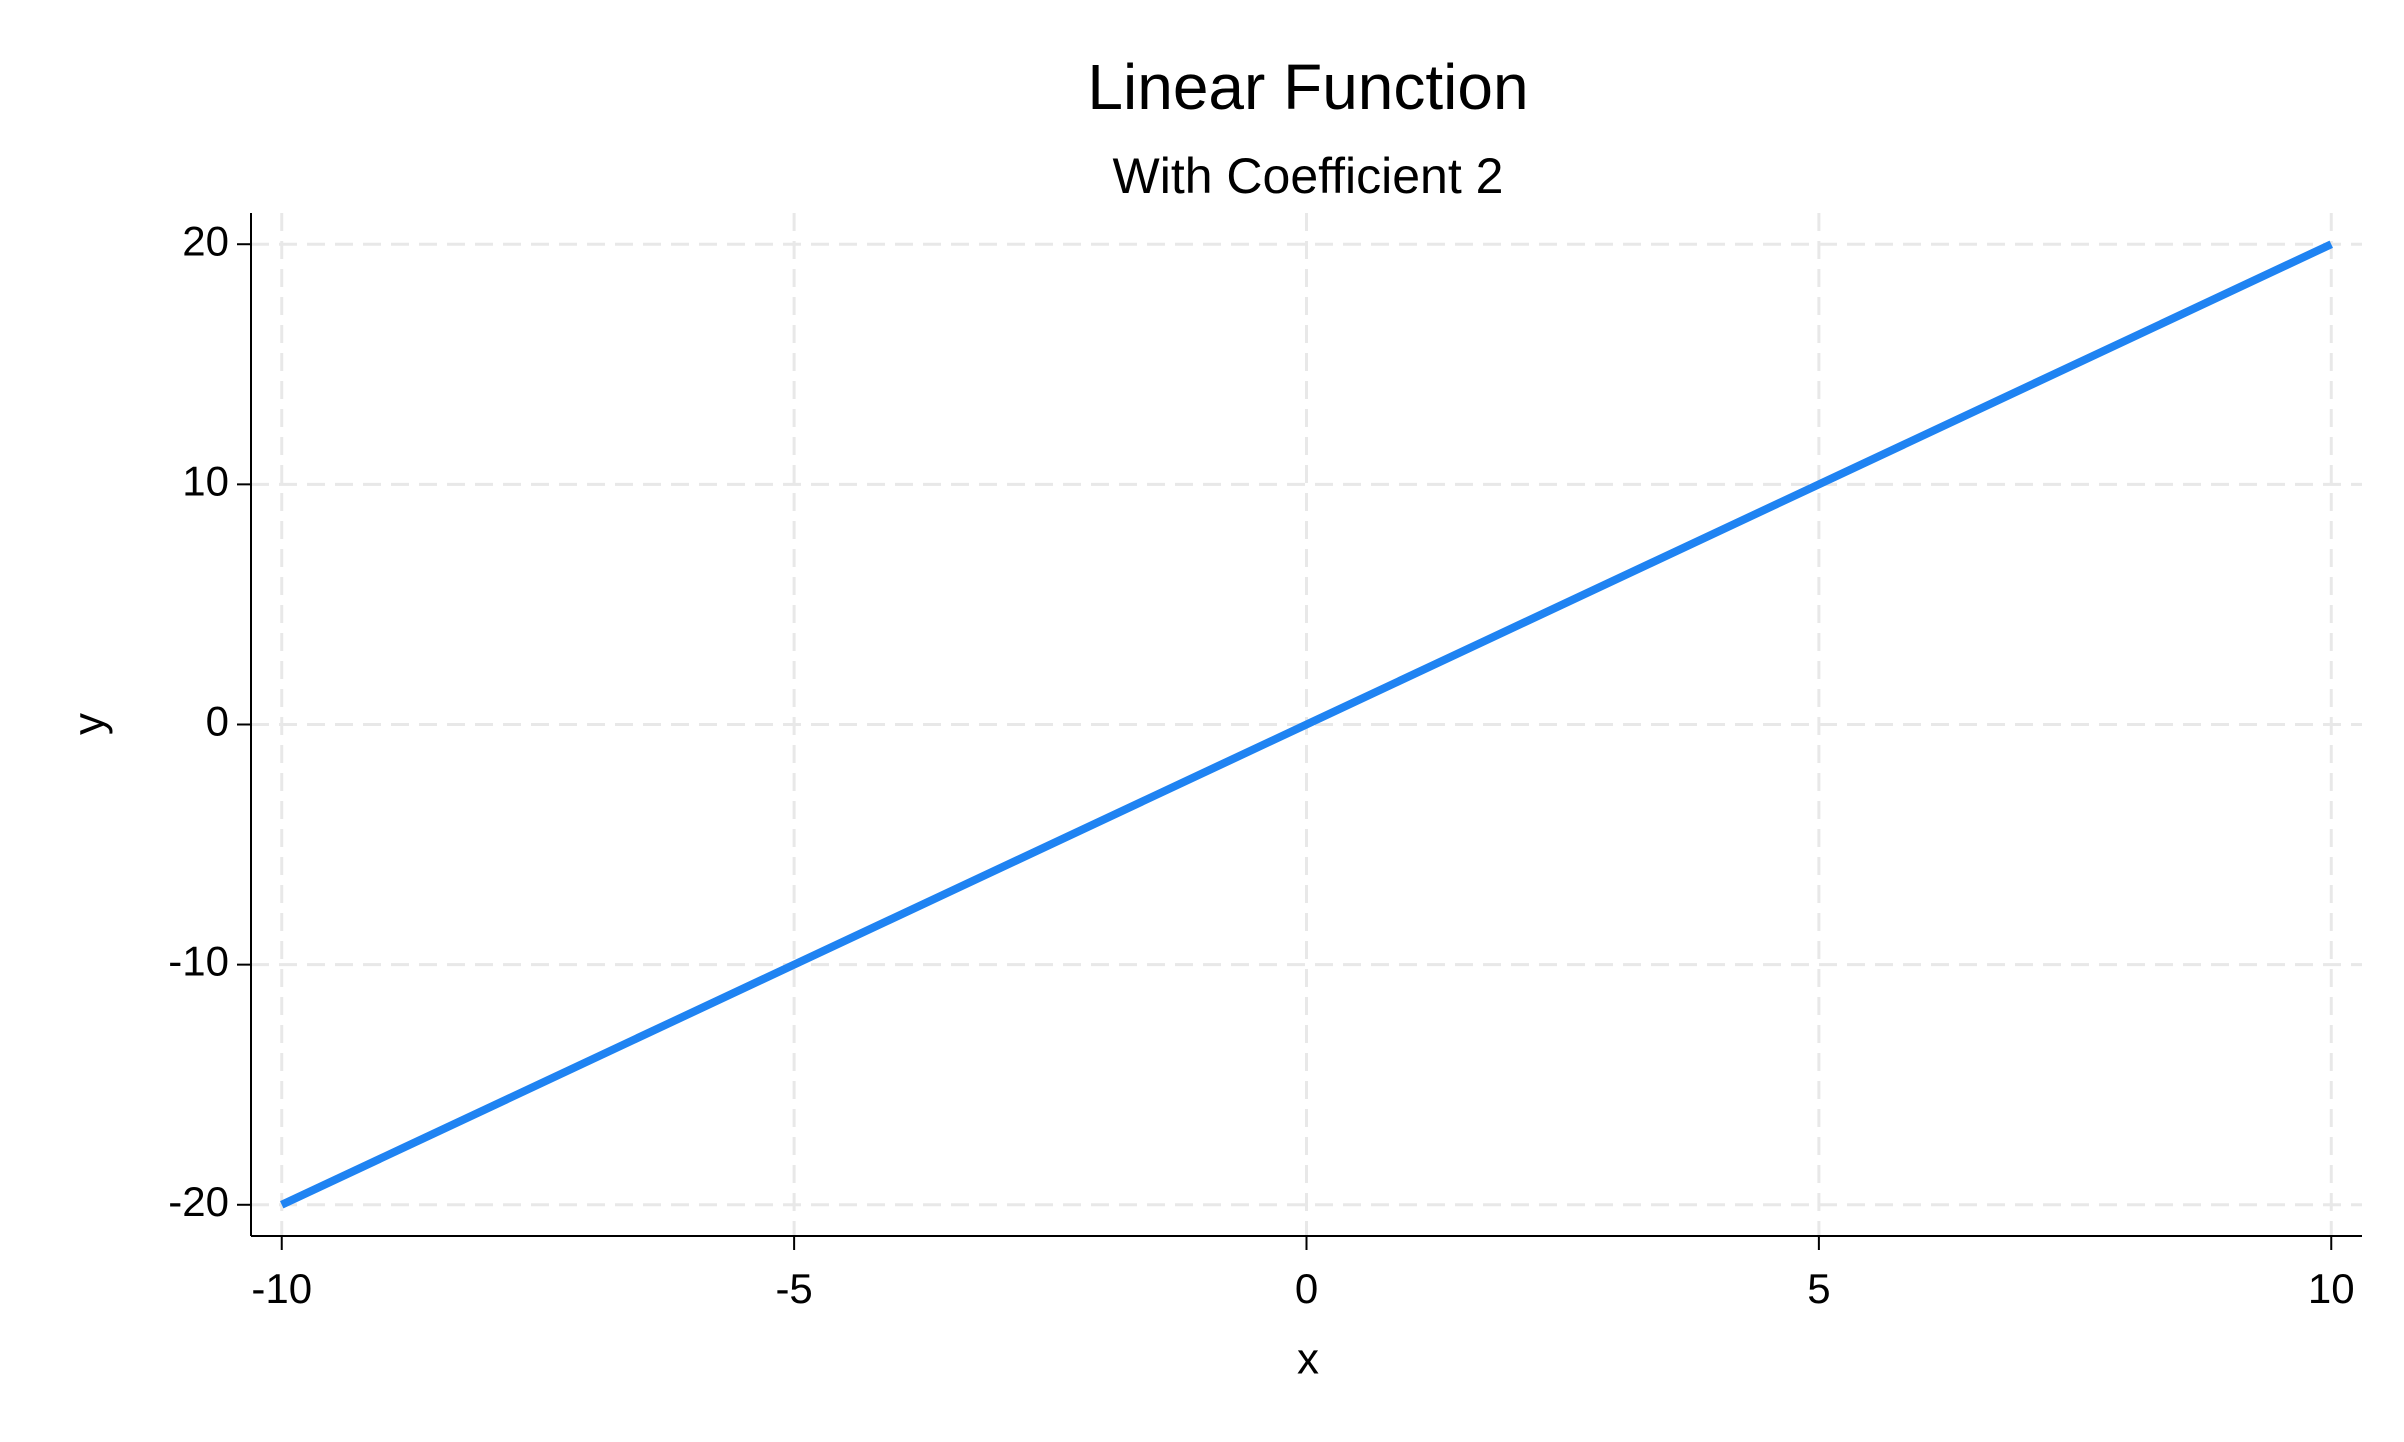 The height and width of the screenshot is (1442, 2404). What do you see at coordinates (198, 961) in the screenshot?
I see `y-tick-label: -10` at bounding box center [198, 961].